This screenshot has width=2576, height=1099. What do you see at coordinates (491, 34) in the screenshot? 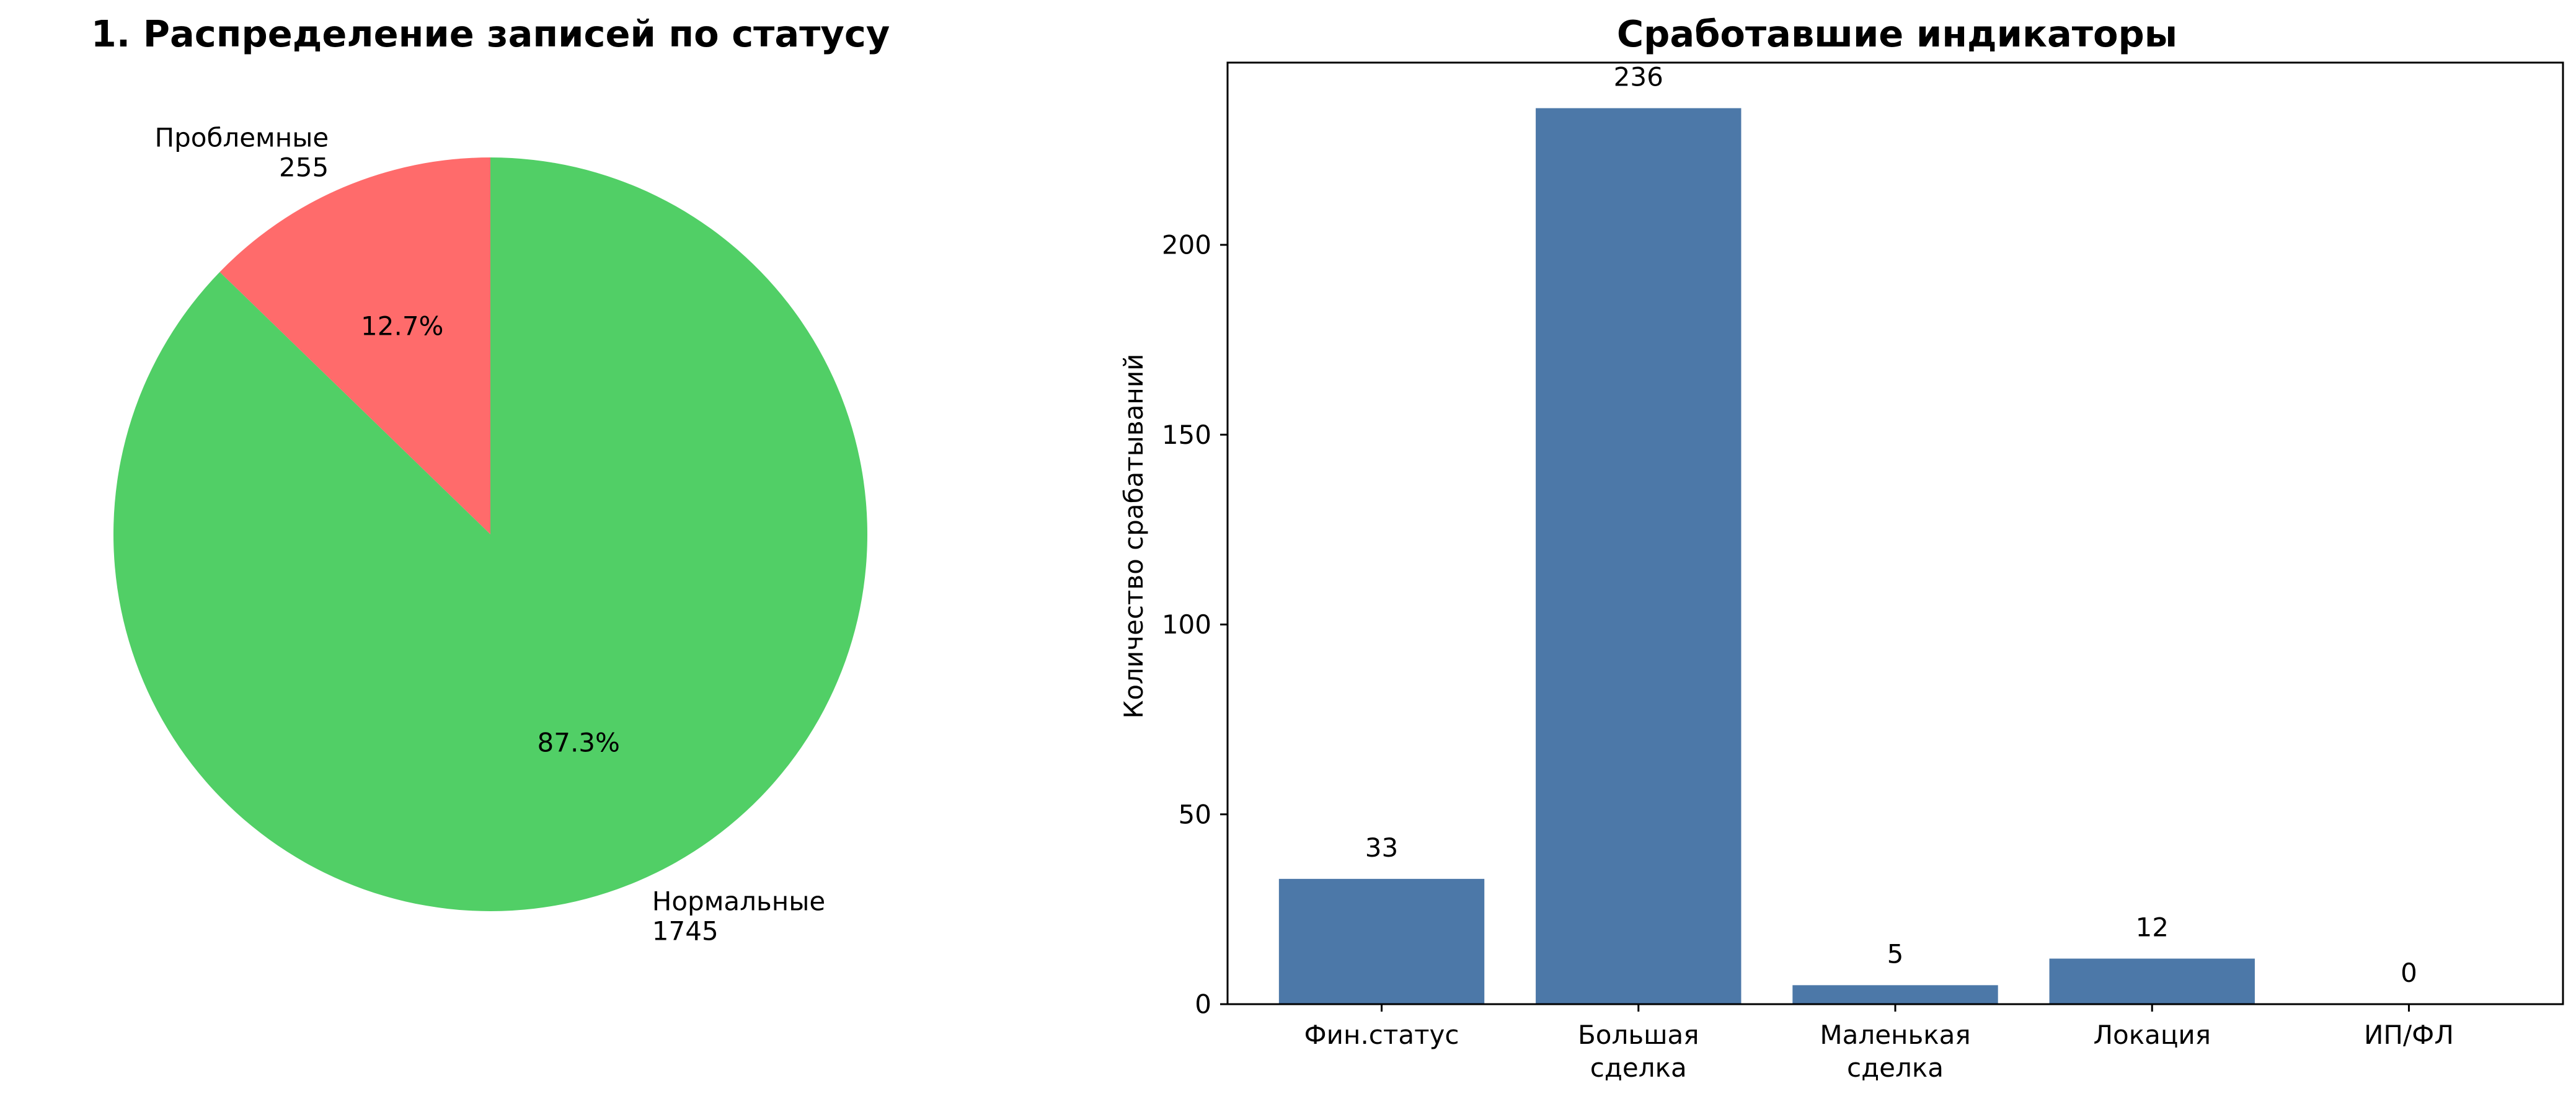
I see `pie-chart-title: 1. Распределение записей по статусу` at bounding box center [491, 34].